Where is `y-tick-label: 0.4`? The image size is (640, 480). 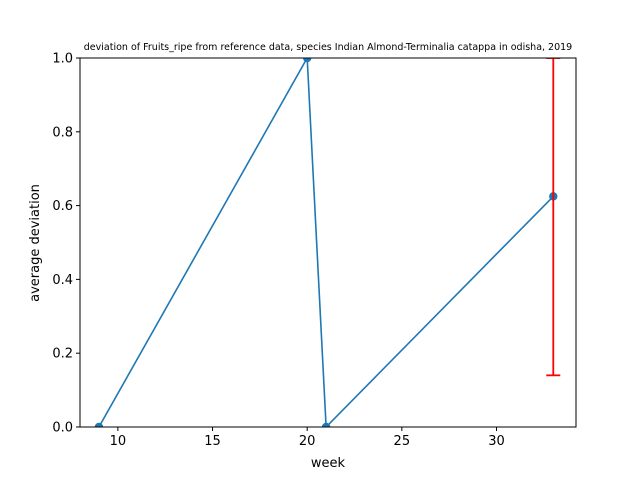
y-tick-label: 0.4 is located at coordinates (62, 280).